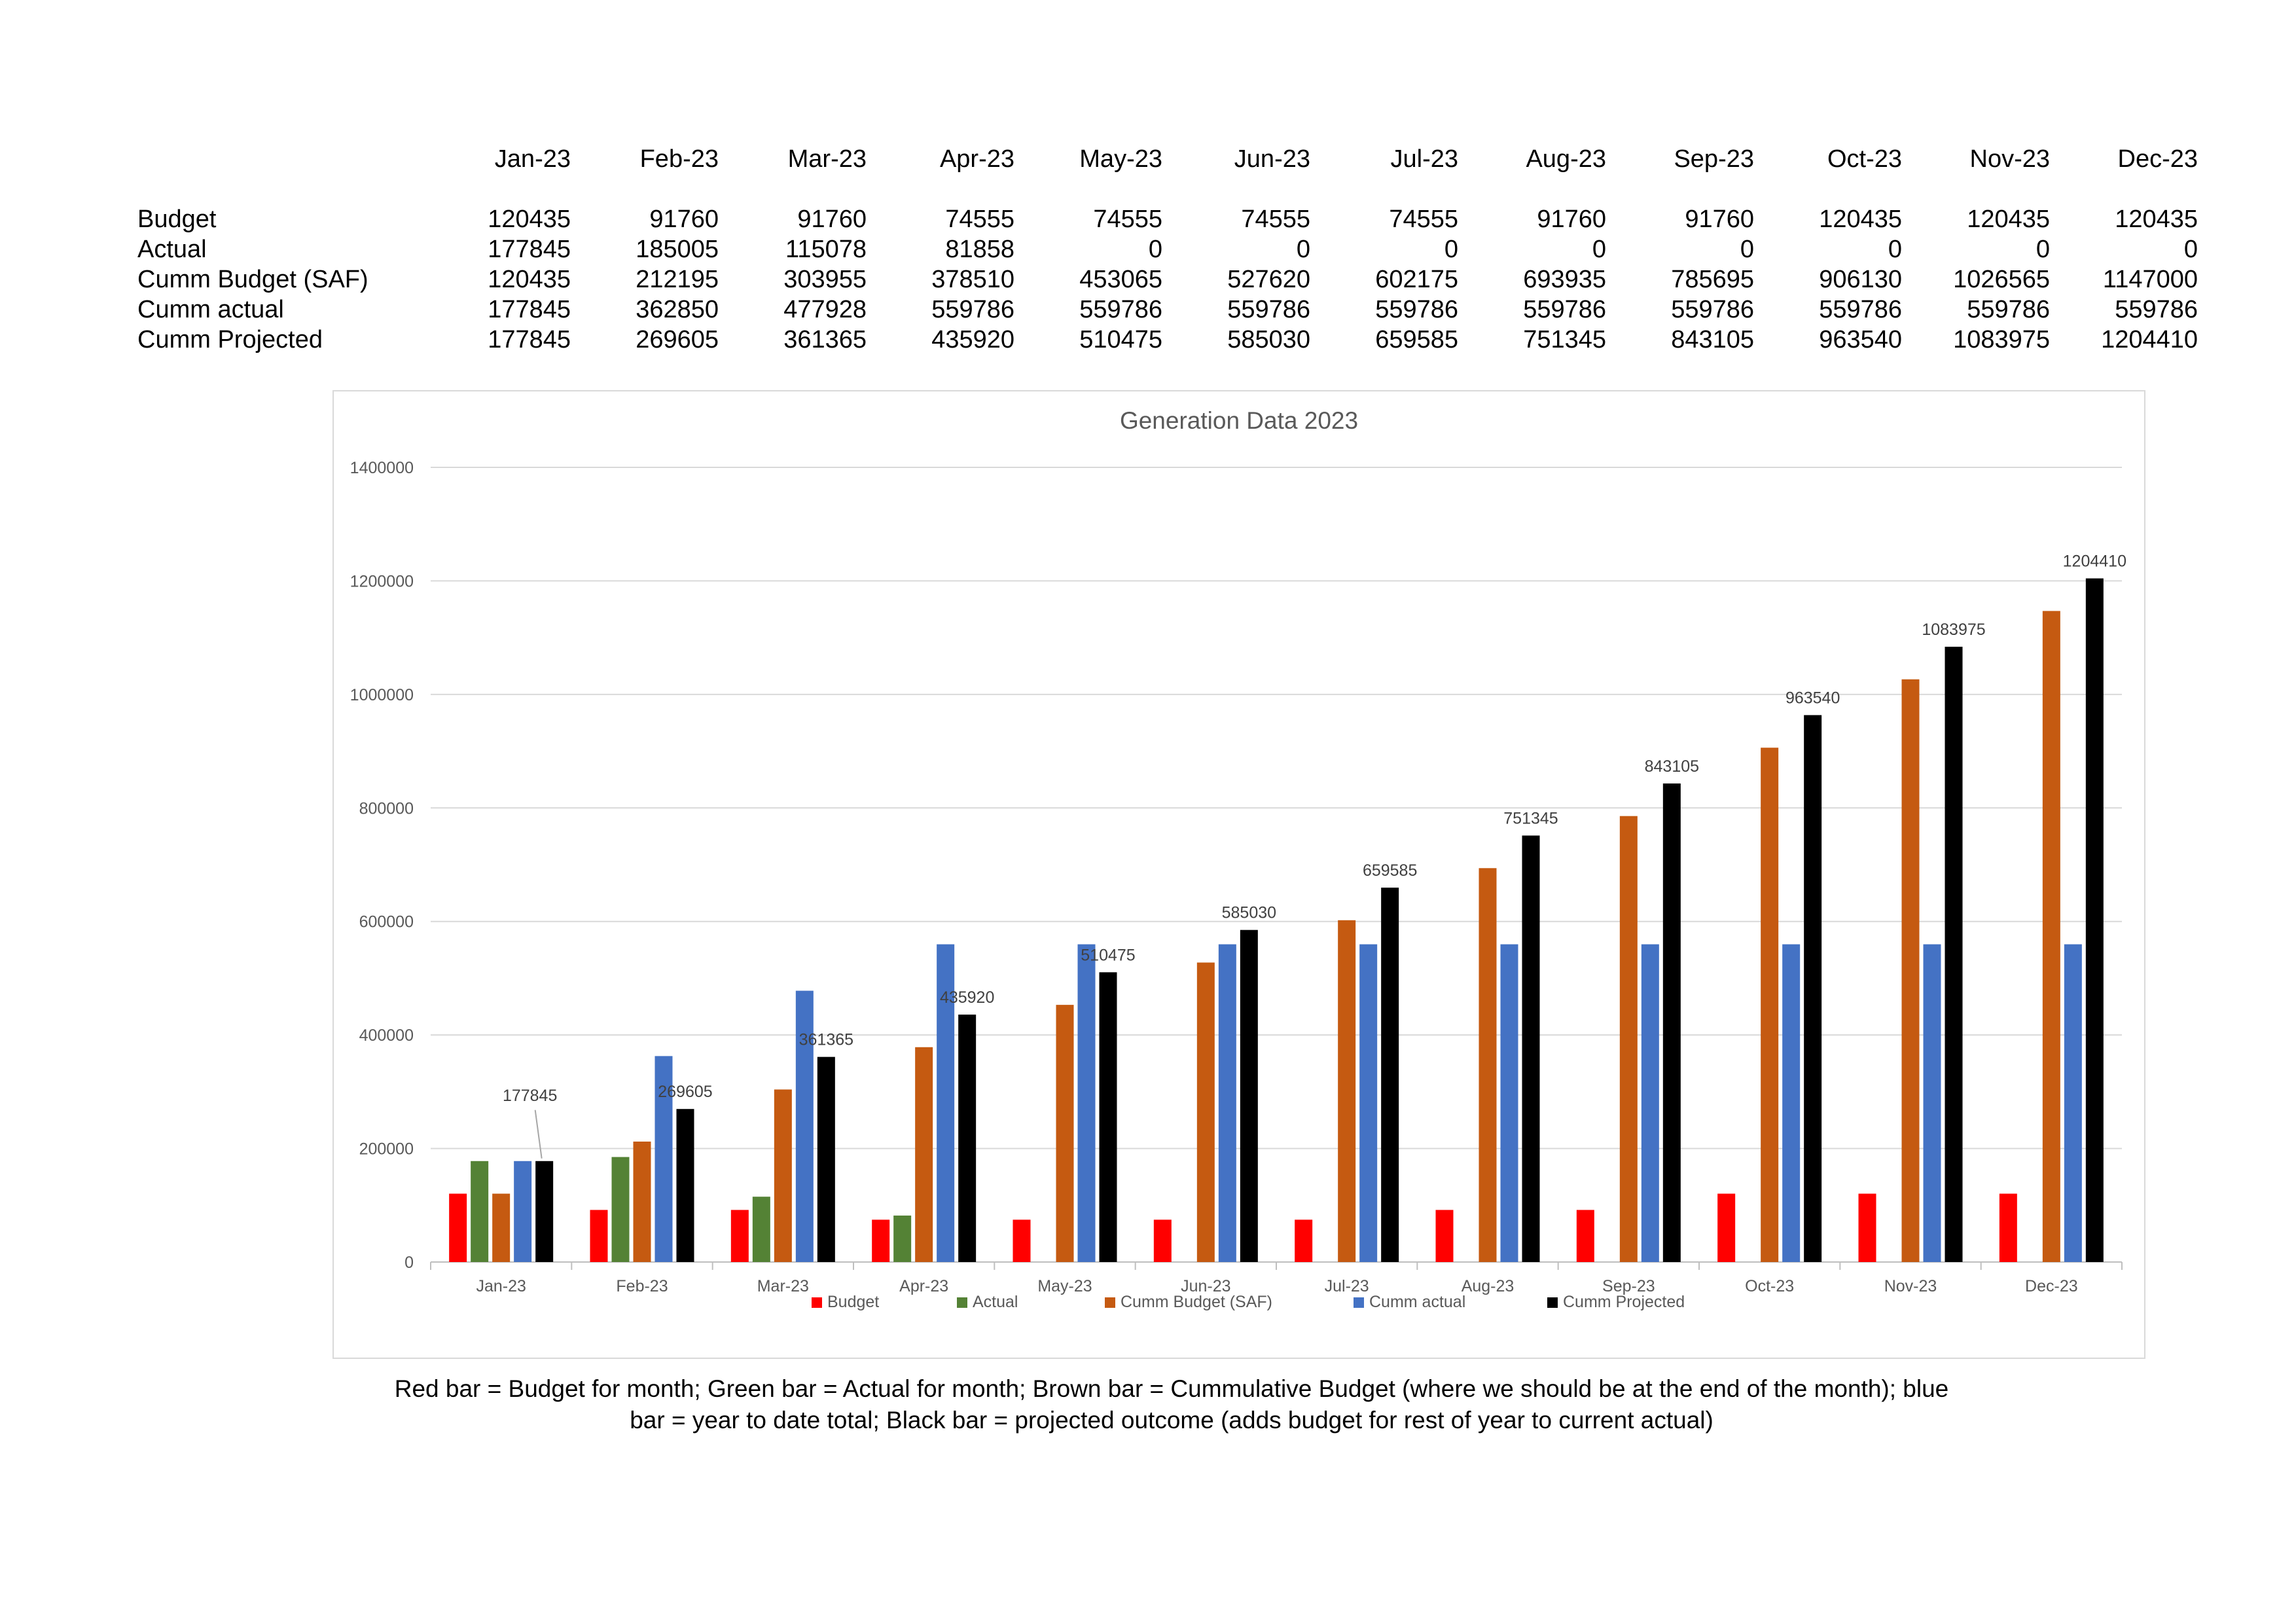 The width and height of the screenshot is (2296, 1624). I want to click on table-row-label: Cumm Projected, so click(230, 339).